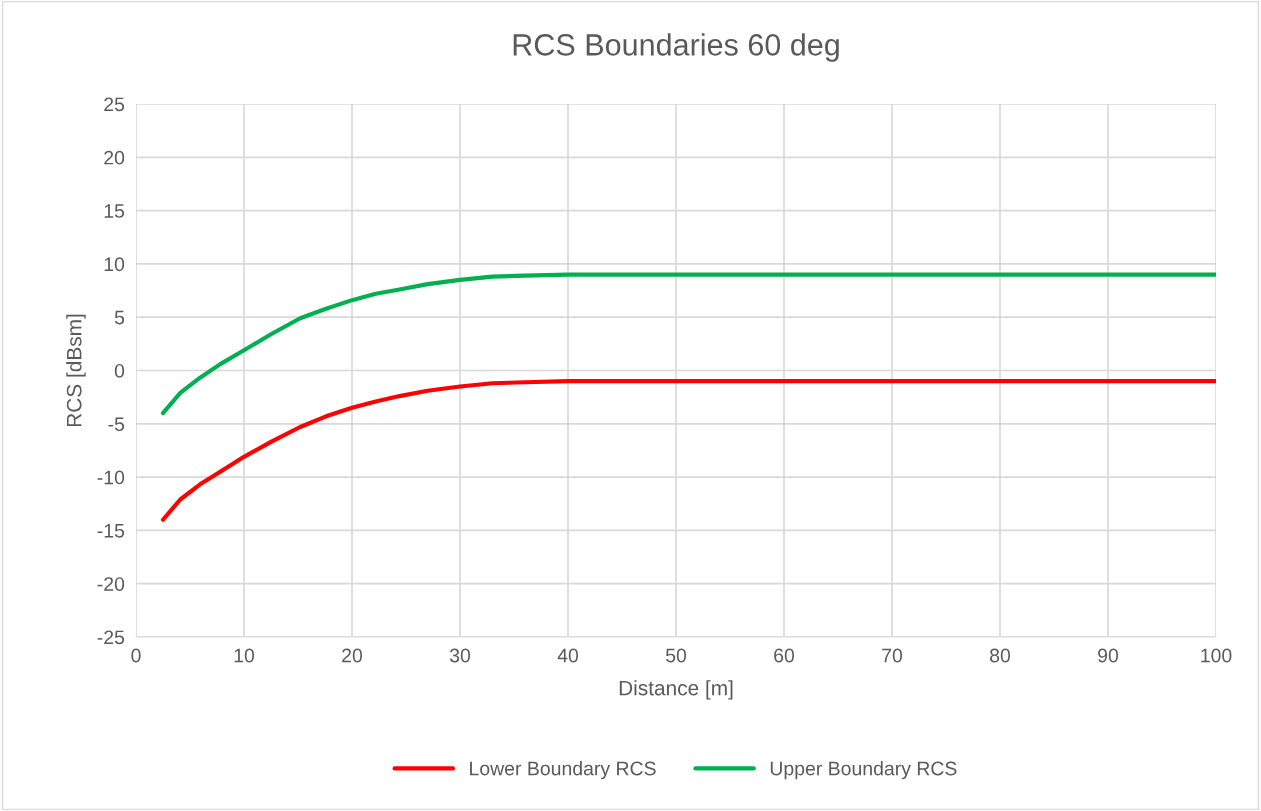  I want to click on y-tick-label: -25, so click(111, 637).